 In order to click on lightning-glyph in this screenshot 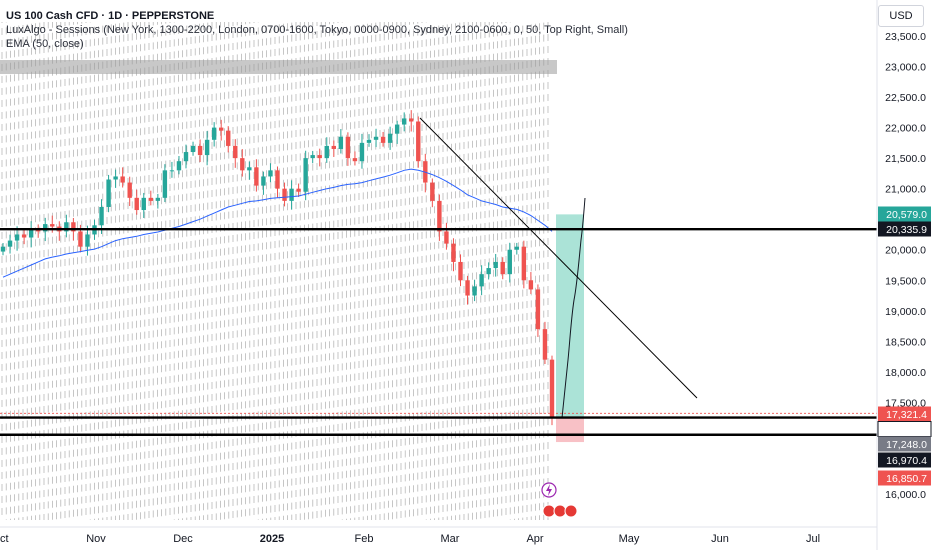, I will do `click(549, 490)`.